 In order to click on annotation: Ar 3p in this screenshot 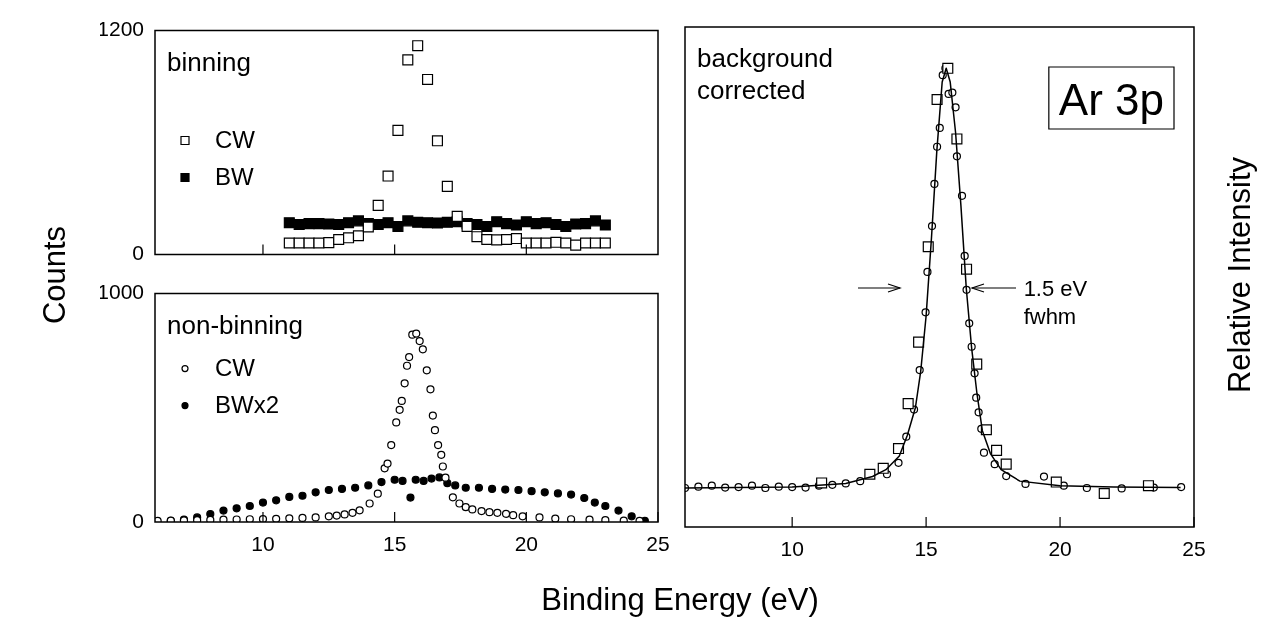, I will do `click(1111, 99)`.